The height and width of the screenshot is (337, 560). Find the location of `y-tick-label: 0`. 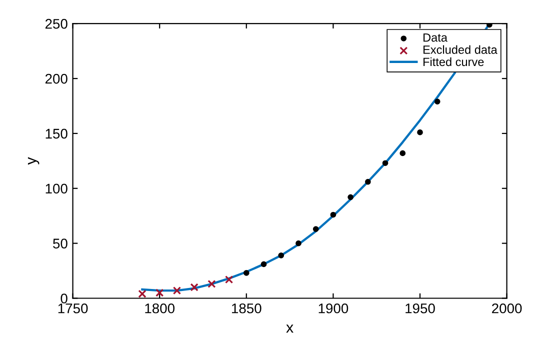

y-tick-label: 0 is located at coordinates (64, 299).